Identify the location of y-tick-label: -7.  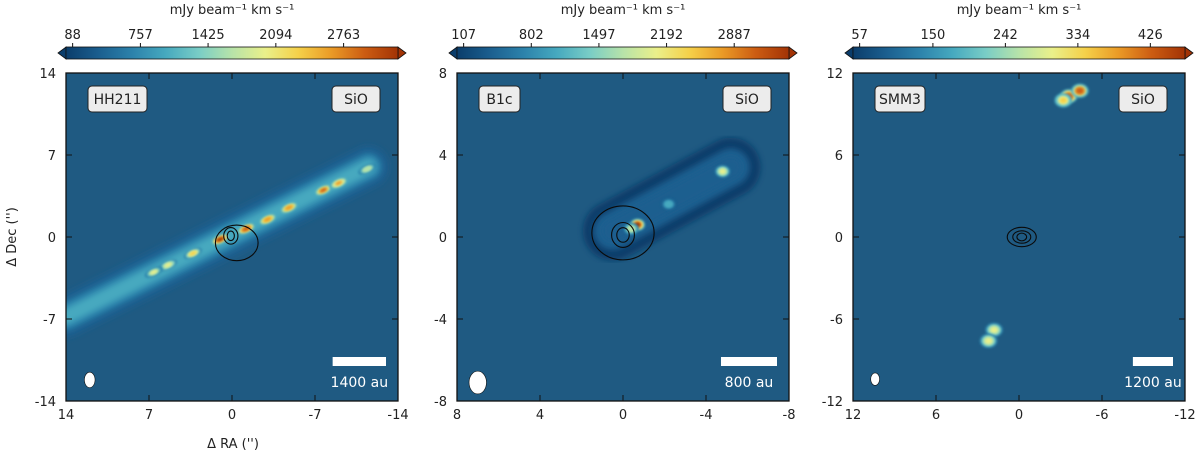
(49, 320).